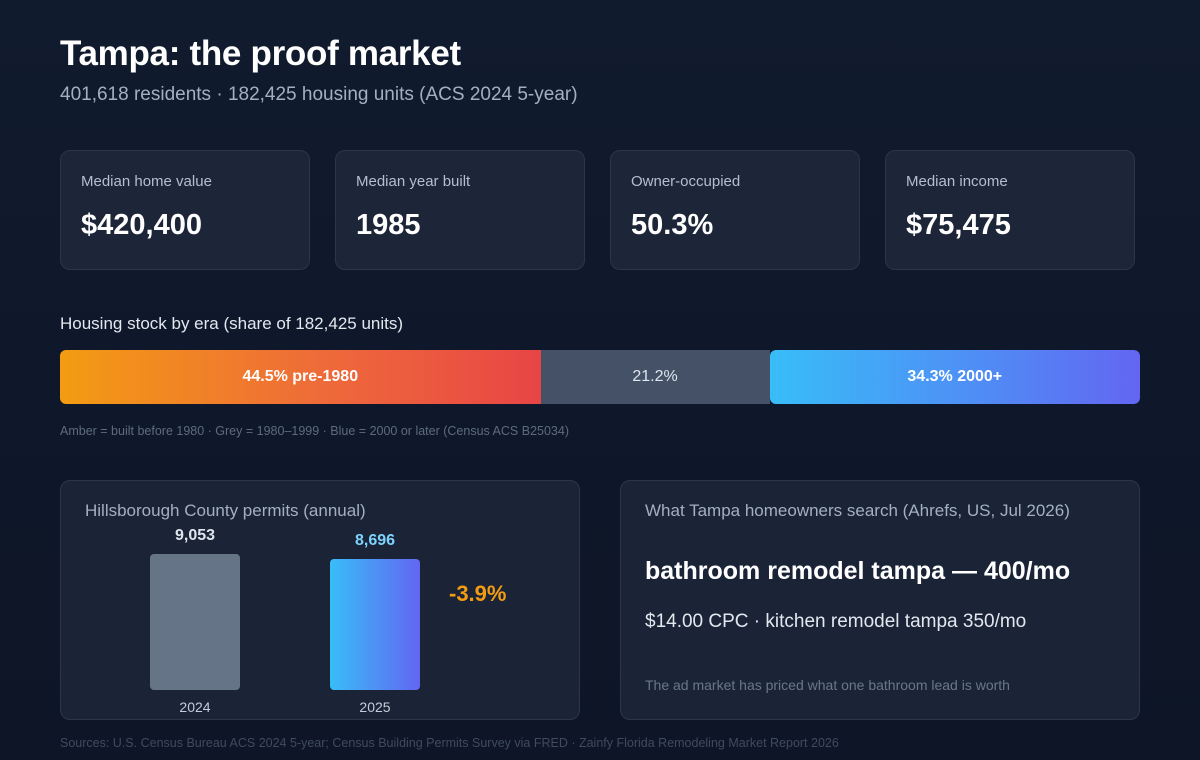  What do you see at coordinates (375, 541) in the screenshot?
I see `bar-value-2025: 8,696` at bounding box center [375, 541].